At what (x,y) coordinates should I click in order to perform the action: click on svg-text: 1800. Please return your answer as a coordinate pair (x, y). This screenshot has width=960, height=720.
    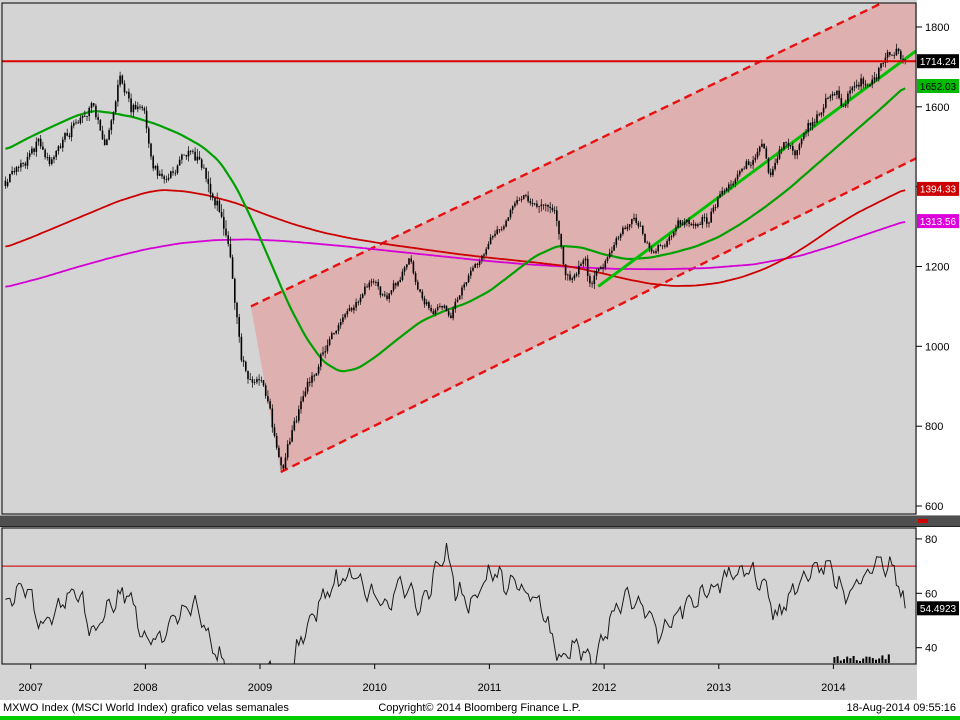
    Looking at the image, I should click on (937, 28).